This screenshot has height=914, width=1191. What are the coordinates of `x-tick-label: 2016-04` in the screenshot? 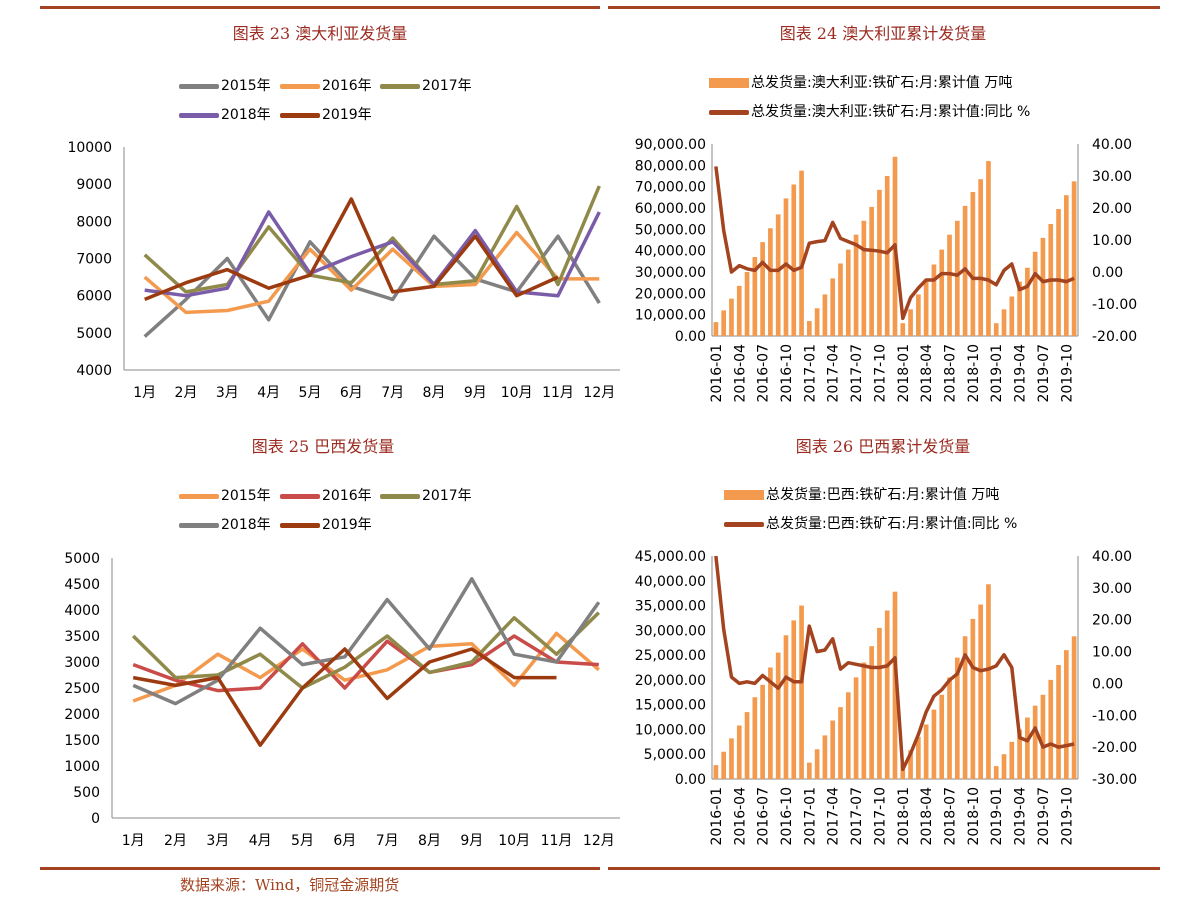 It's located at (740, 373).